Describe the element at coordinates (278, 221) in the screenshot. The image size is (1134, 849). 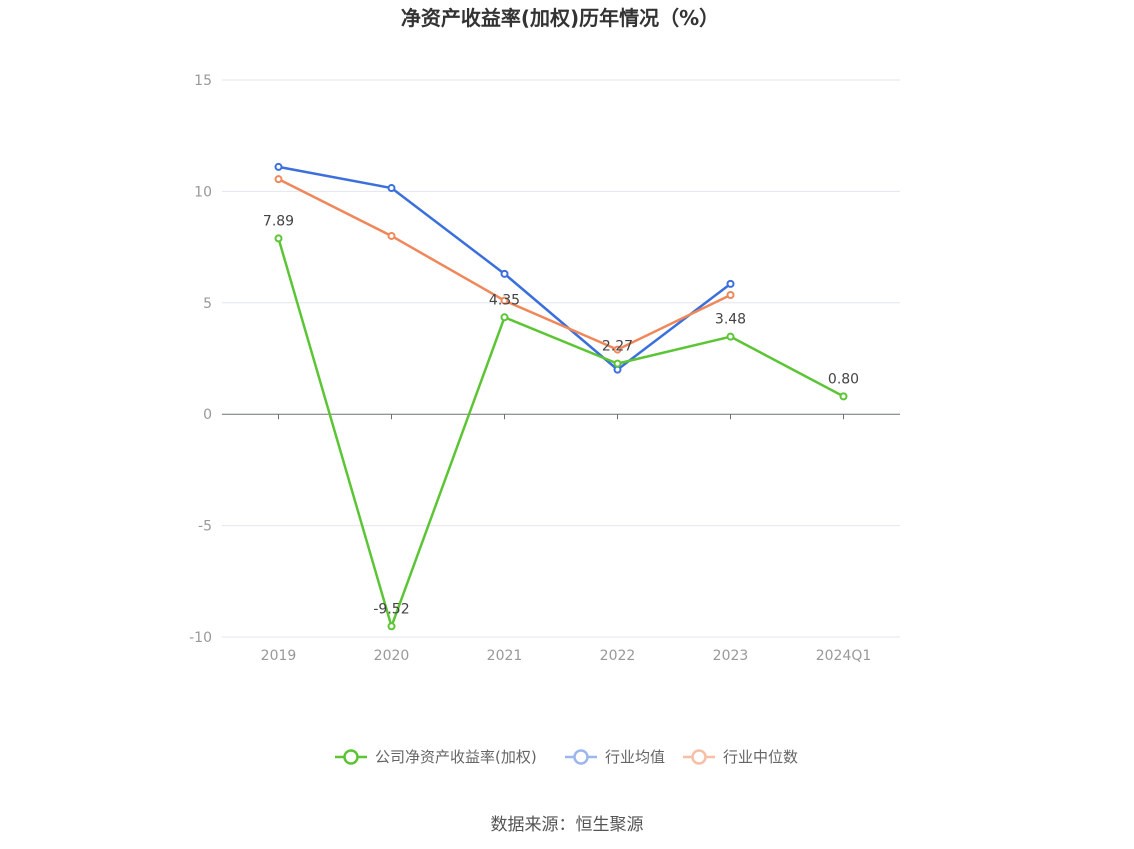
I see `data-label: 7.89` at that location.